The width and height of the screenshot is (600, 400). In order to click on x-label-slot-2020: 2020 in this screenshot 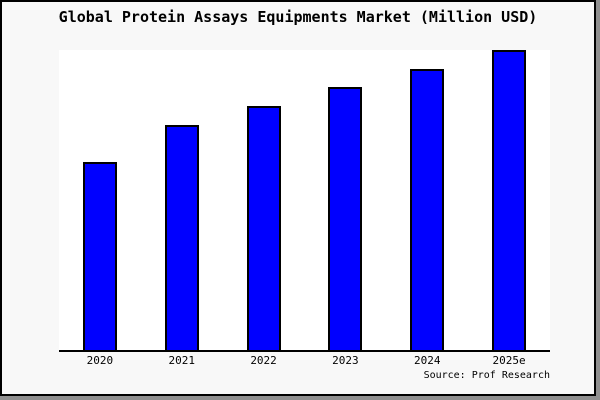, I will do `click(100, 361)`.